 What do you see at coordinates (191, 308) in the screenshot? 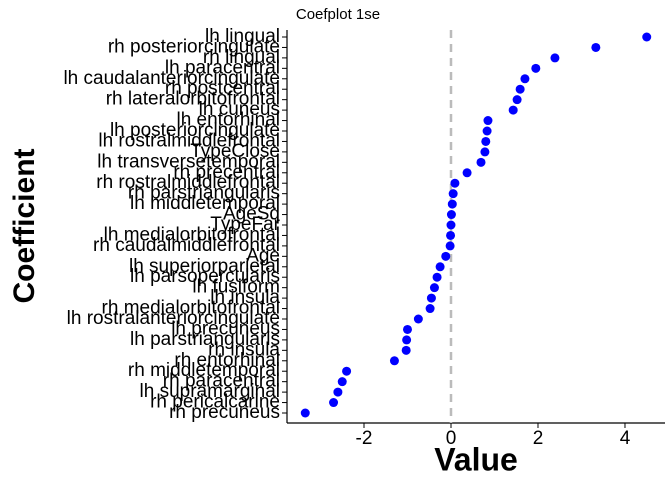
I see `y-tick-label: rh medialorbitofrontal` at bounding box center [191, 308].